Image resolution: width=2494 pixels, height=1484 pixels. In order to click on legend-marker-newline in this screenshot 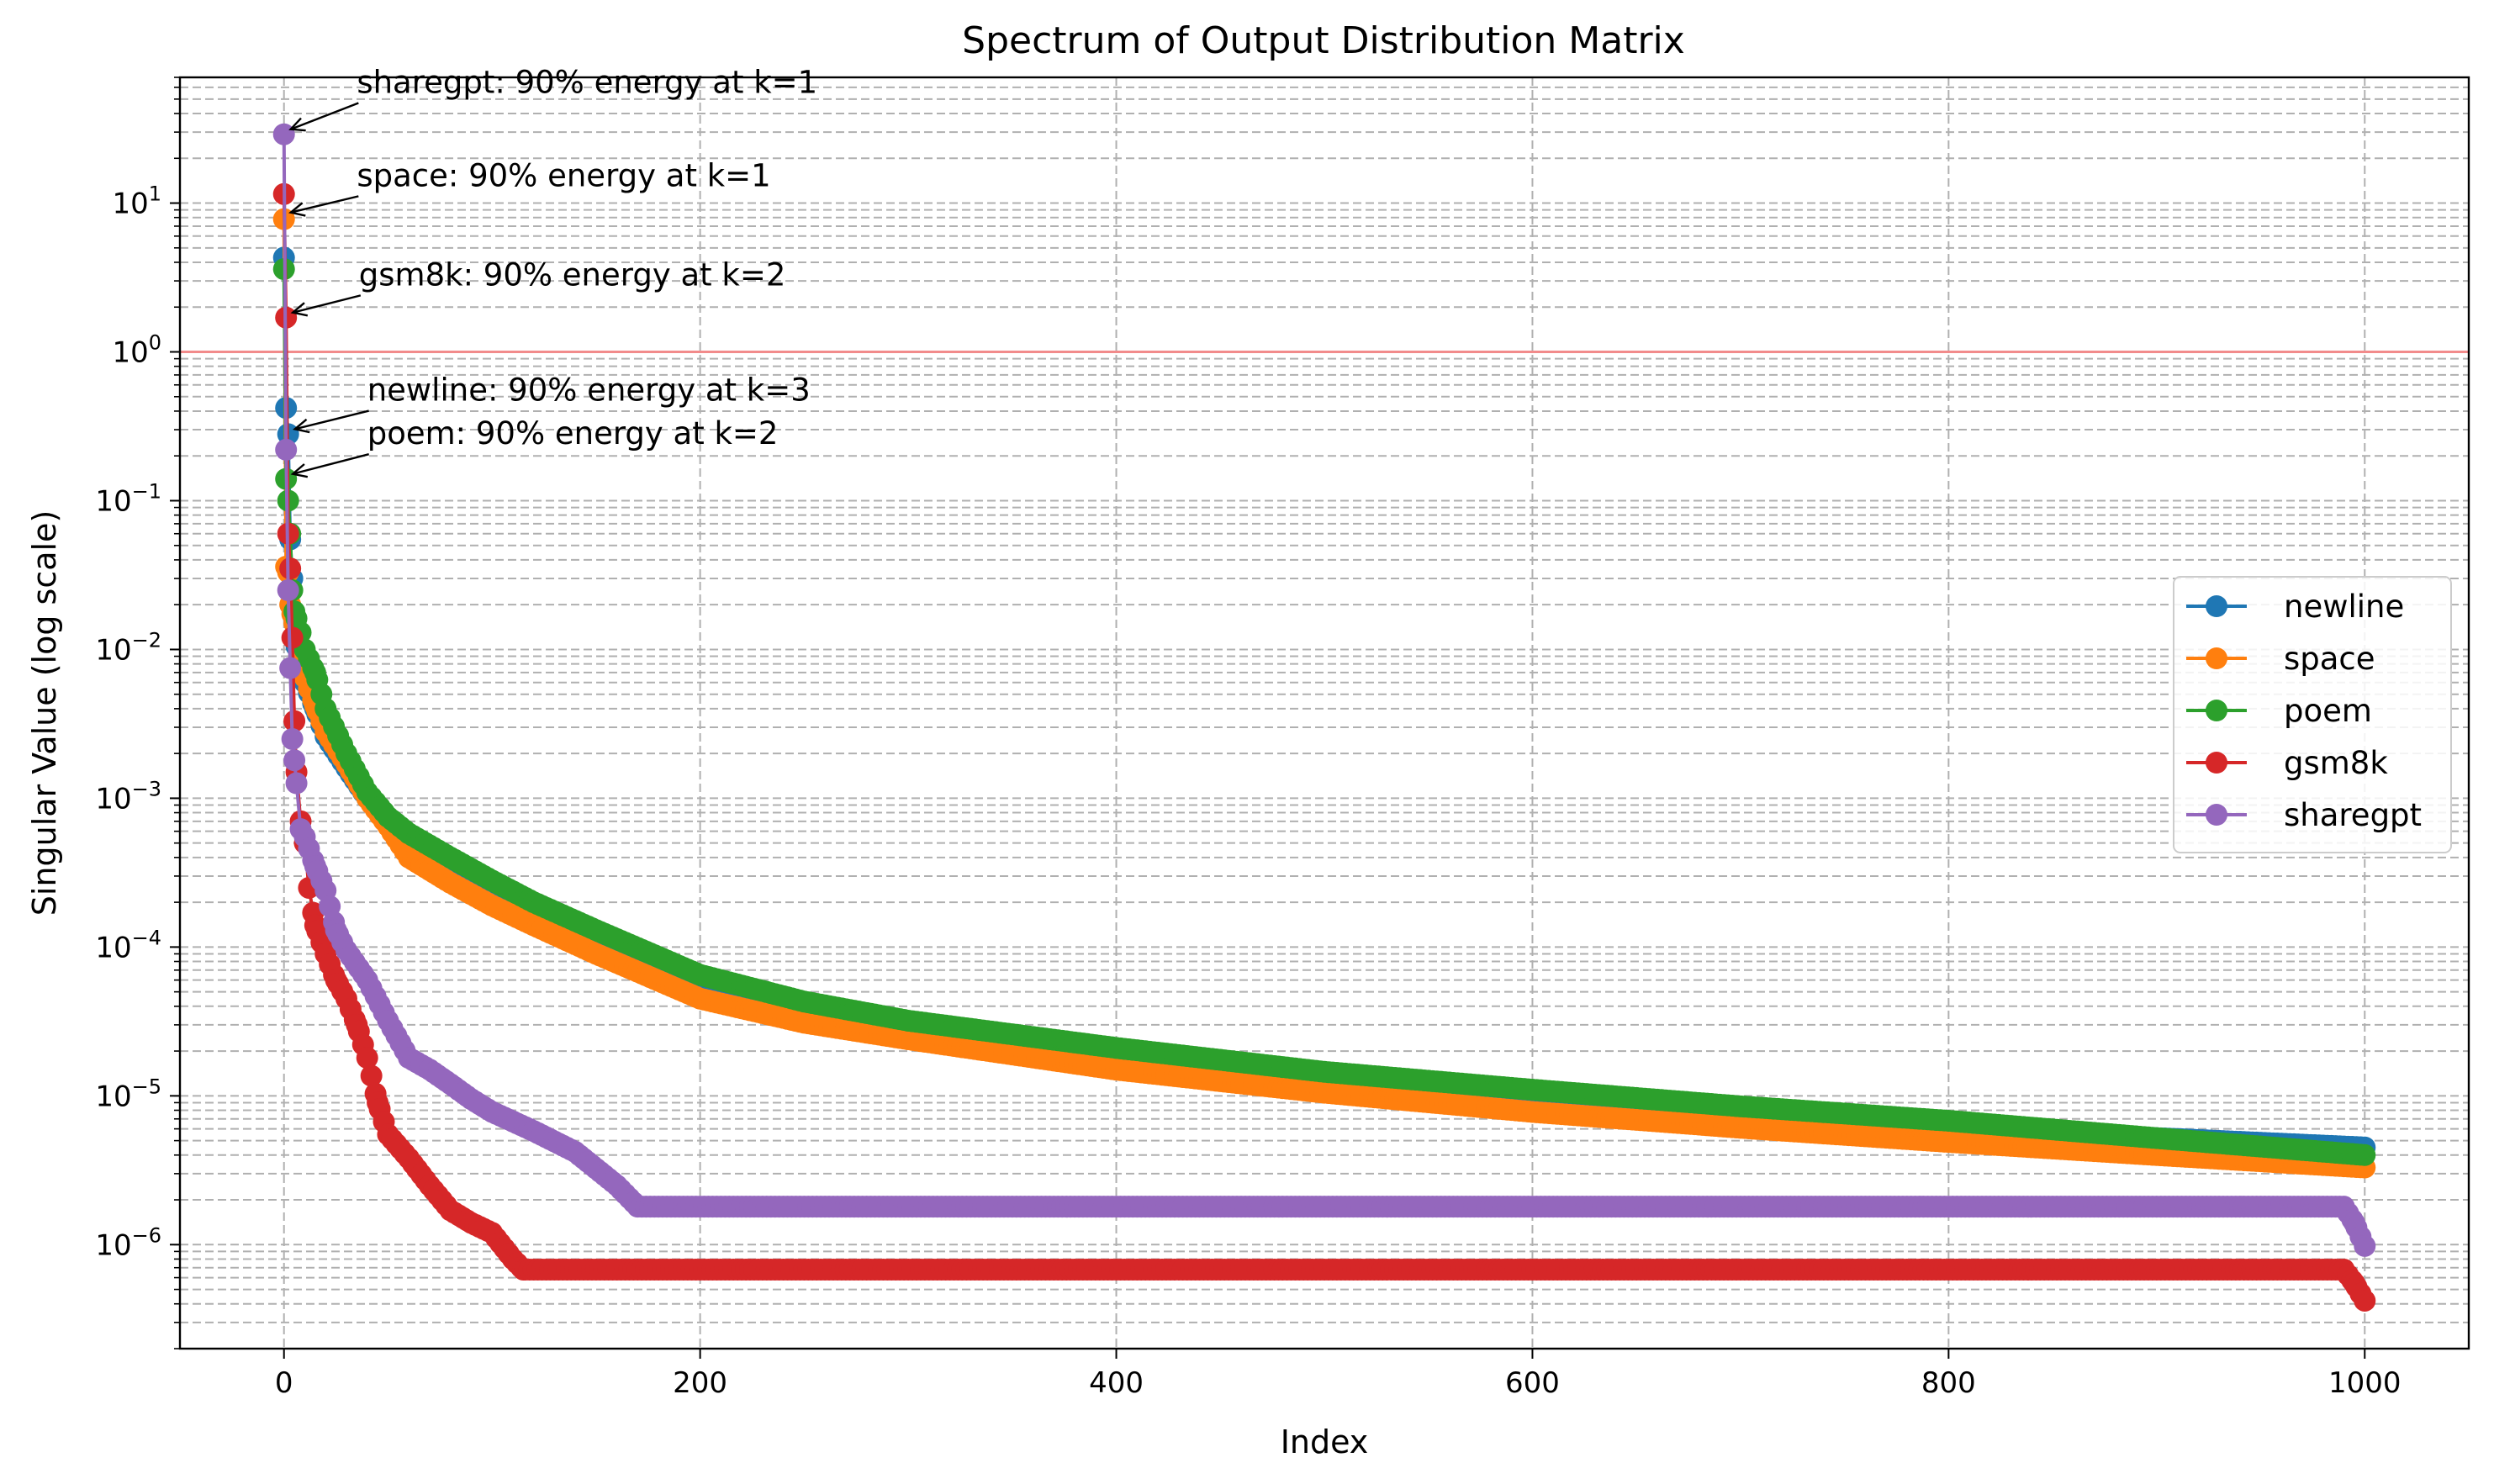, I will do `click(2216, 606)`.